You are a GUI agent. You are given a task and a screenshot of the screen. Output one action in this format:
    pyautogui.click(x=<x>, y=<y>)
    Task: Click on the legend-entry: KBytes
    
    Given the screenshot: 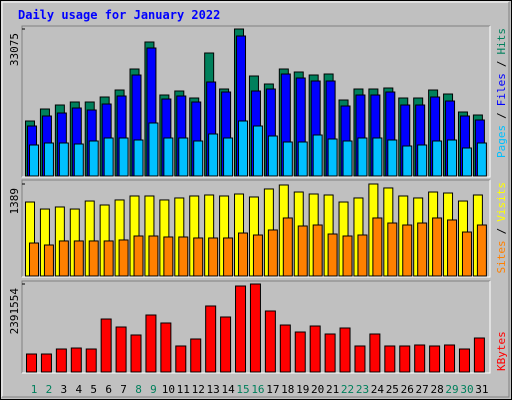 What is the action you would take?
    pyautogui.click(x=501, y=351)
    